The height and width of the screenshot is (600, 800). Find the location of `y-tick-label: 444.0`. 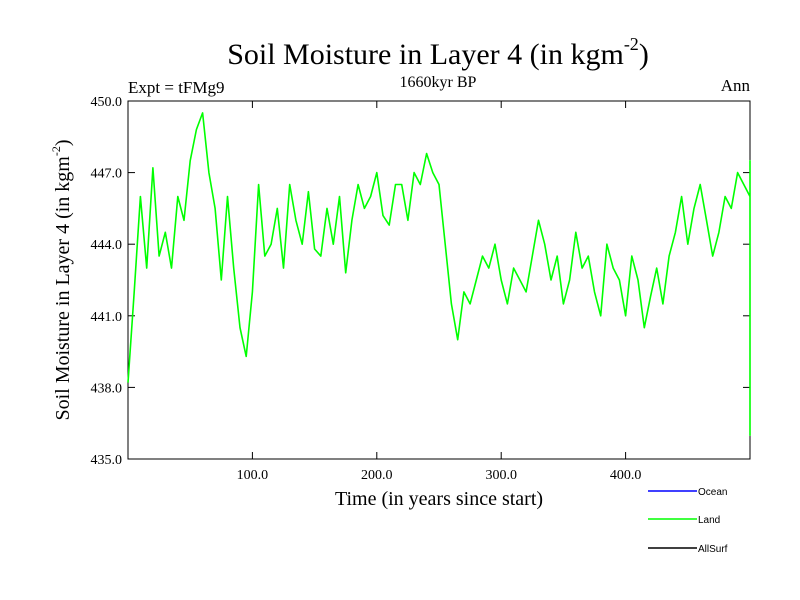

y-tick-label: 444.0 is located at coordinates (107, 245).